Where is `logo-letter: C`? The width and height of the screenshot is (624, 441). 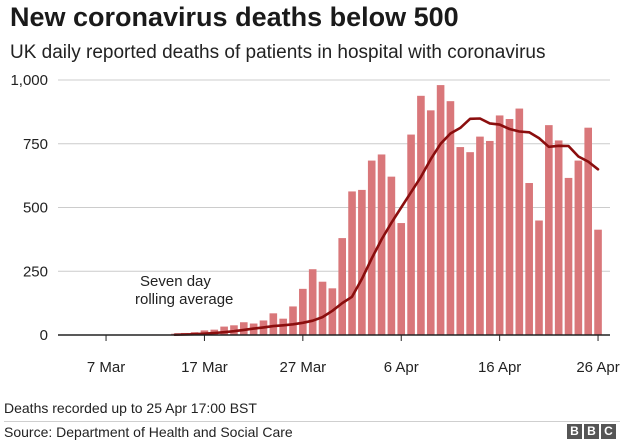
logo-letter: C is located at coordinates (608, 431).